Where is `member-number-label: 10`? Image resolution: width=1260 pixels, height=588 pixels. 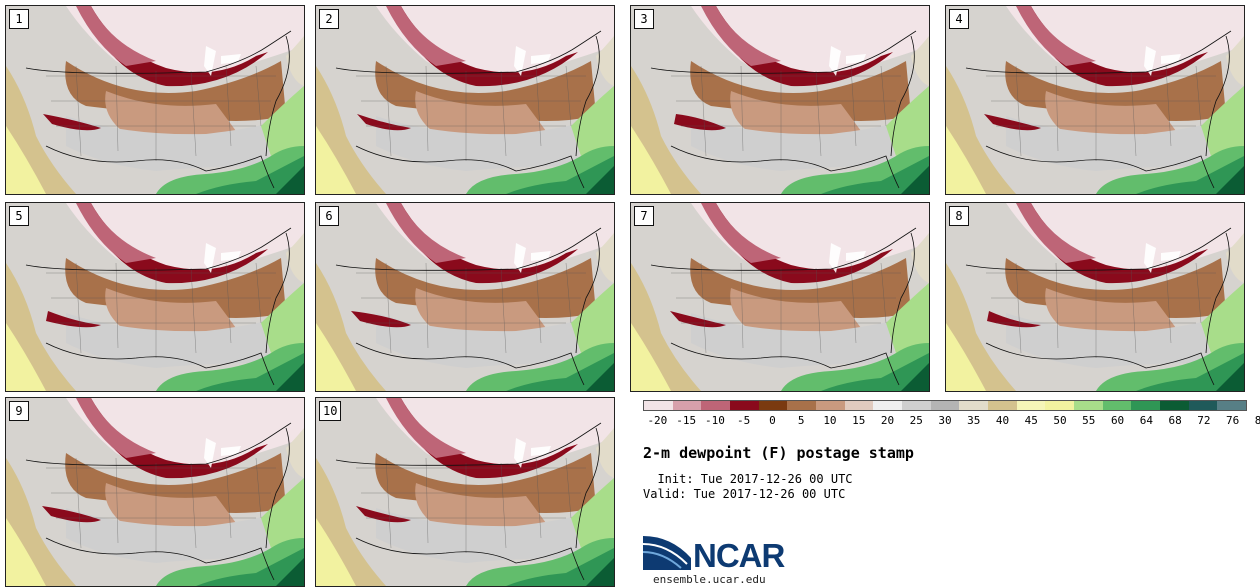 member-number-label: 10 is located at coordinates (330, 411).